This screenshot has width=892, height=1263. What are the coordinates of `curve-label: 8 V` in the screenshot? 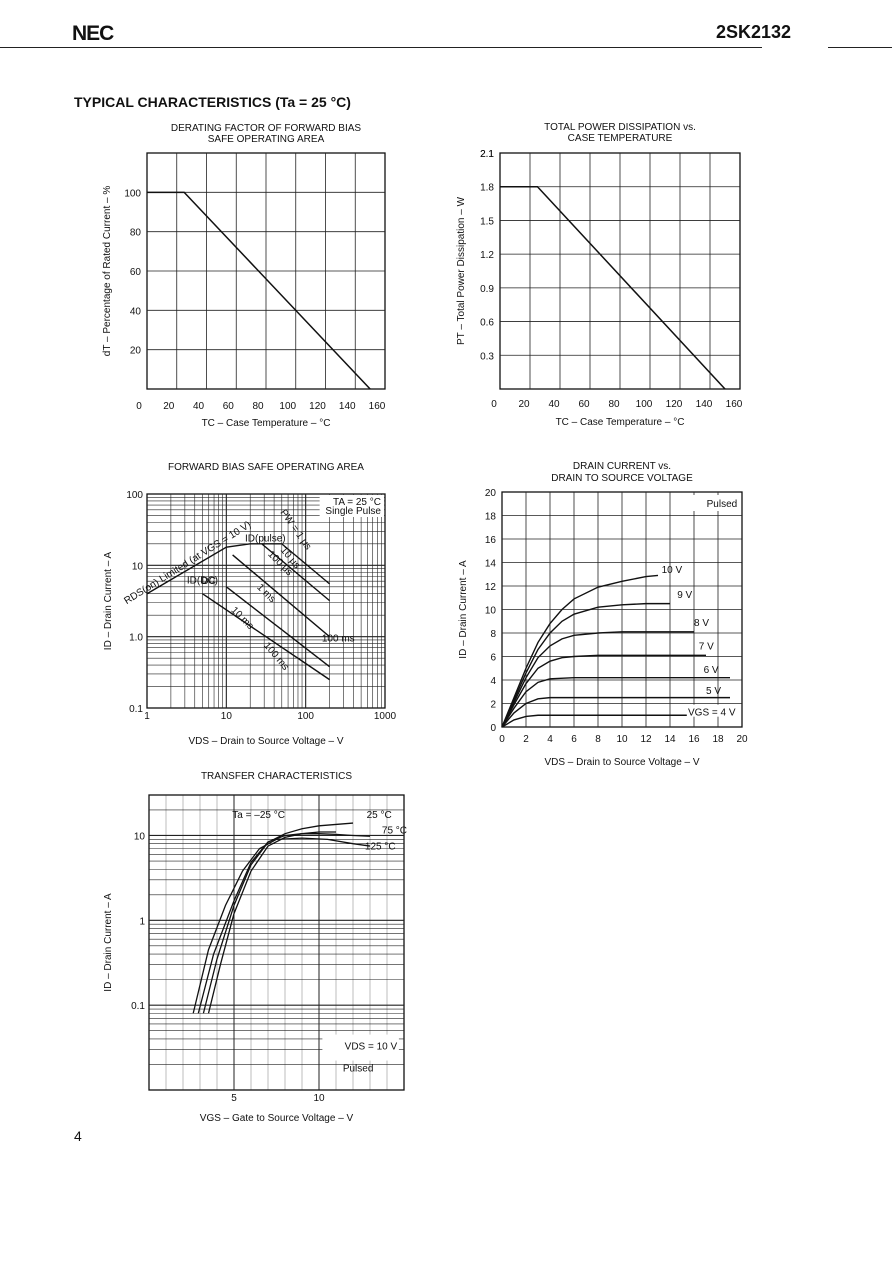 It's located at (701, 623).